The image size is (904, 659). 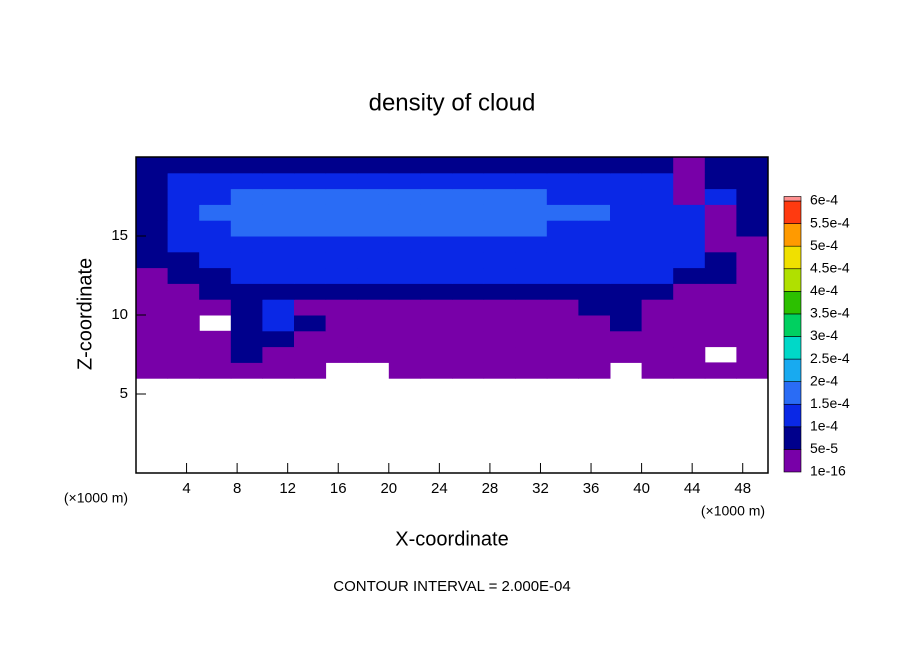 What do you see at coordinates (451, 539) in the screenshot?
I see `x-axis-label: X-coordinate` at bounding box center [451, 539].